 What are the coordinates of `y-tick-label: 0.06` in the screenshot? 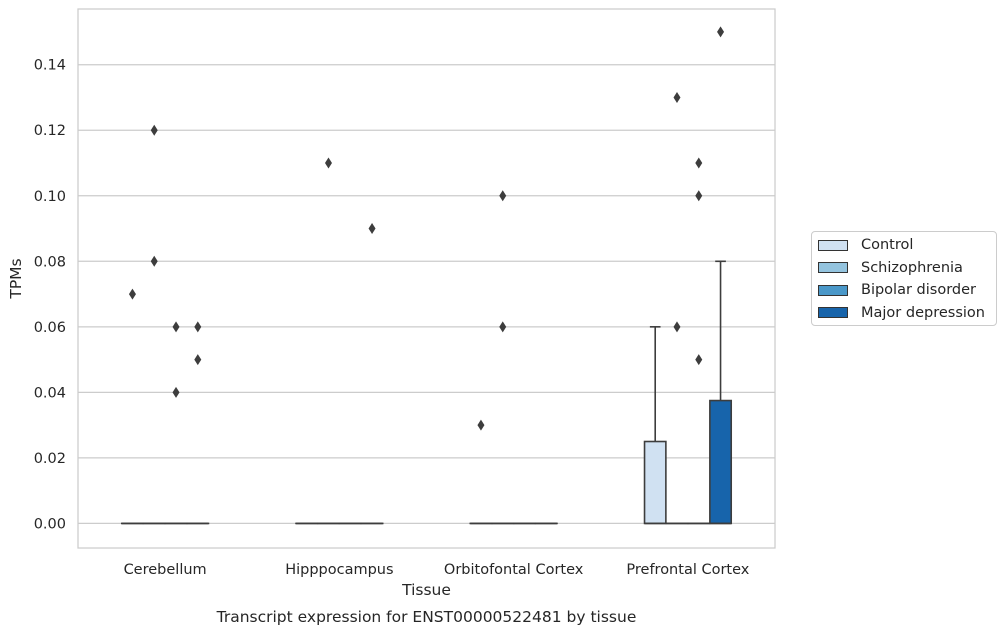 It's located at (50, 328).